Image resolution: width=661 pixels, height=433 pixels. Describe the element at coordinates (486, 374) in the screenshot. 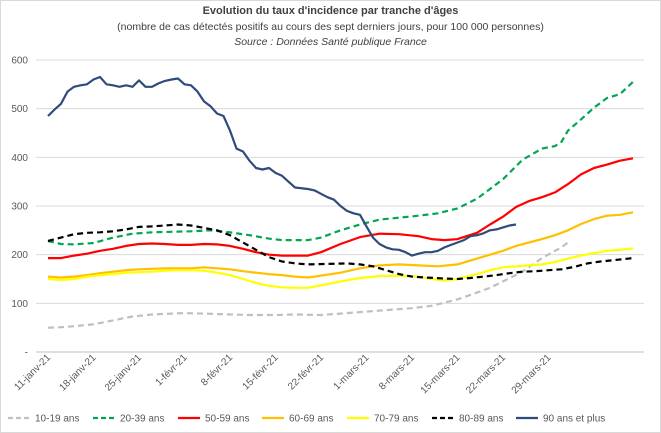

I see `x-tick-label: 22-mars-21` at that location.